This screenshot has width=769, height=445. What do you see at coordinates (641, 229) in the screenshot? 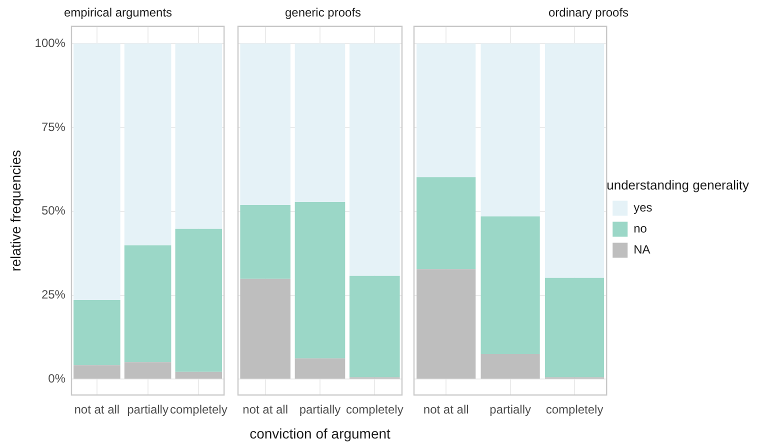
I see `legend-label: no` at bounding box center [641, 229].